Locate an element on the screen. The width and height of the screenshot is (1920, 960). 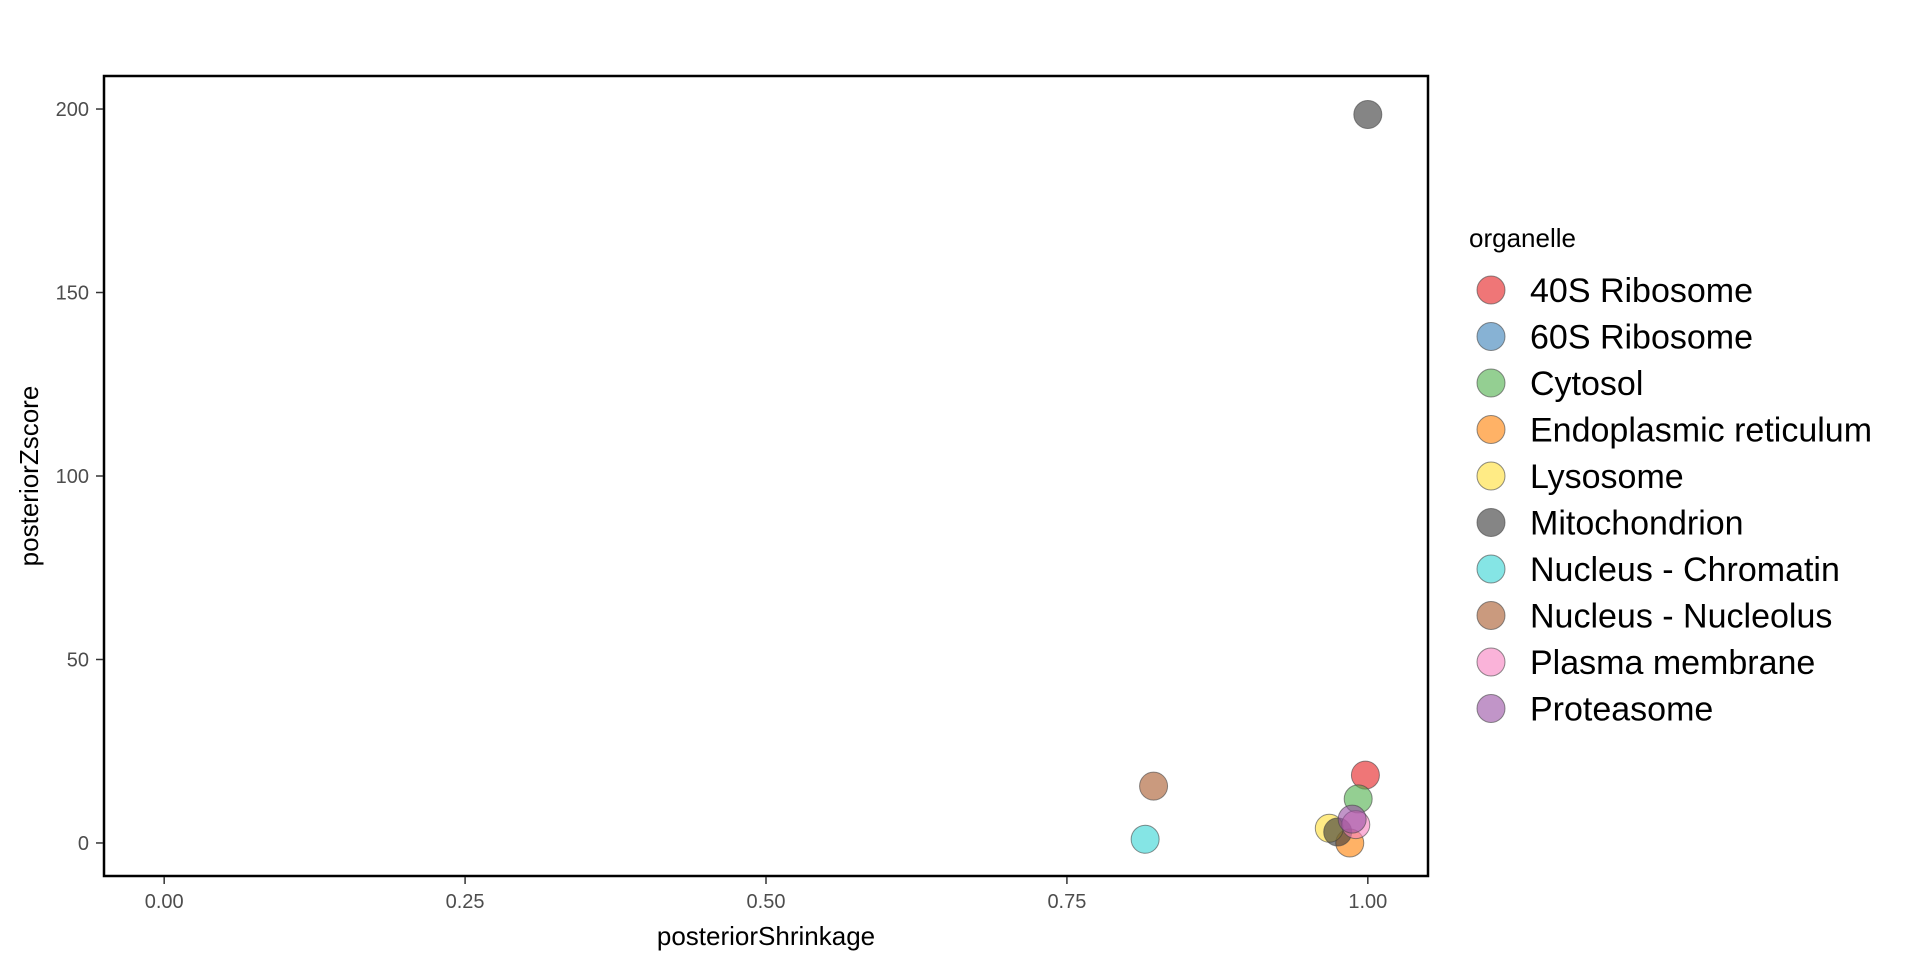
legend-item: 60S Ribosome is located at coordinates (1614, 338).